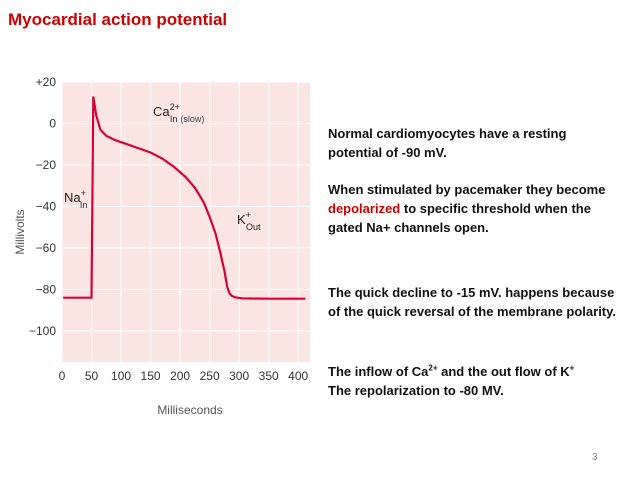 Image resolution: width=638 pixels, height=479 pixels. Describe the element at coordinates (572, 368) in the screenshot. I see `p4-sup-k: +` at that location.